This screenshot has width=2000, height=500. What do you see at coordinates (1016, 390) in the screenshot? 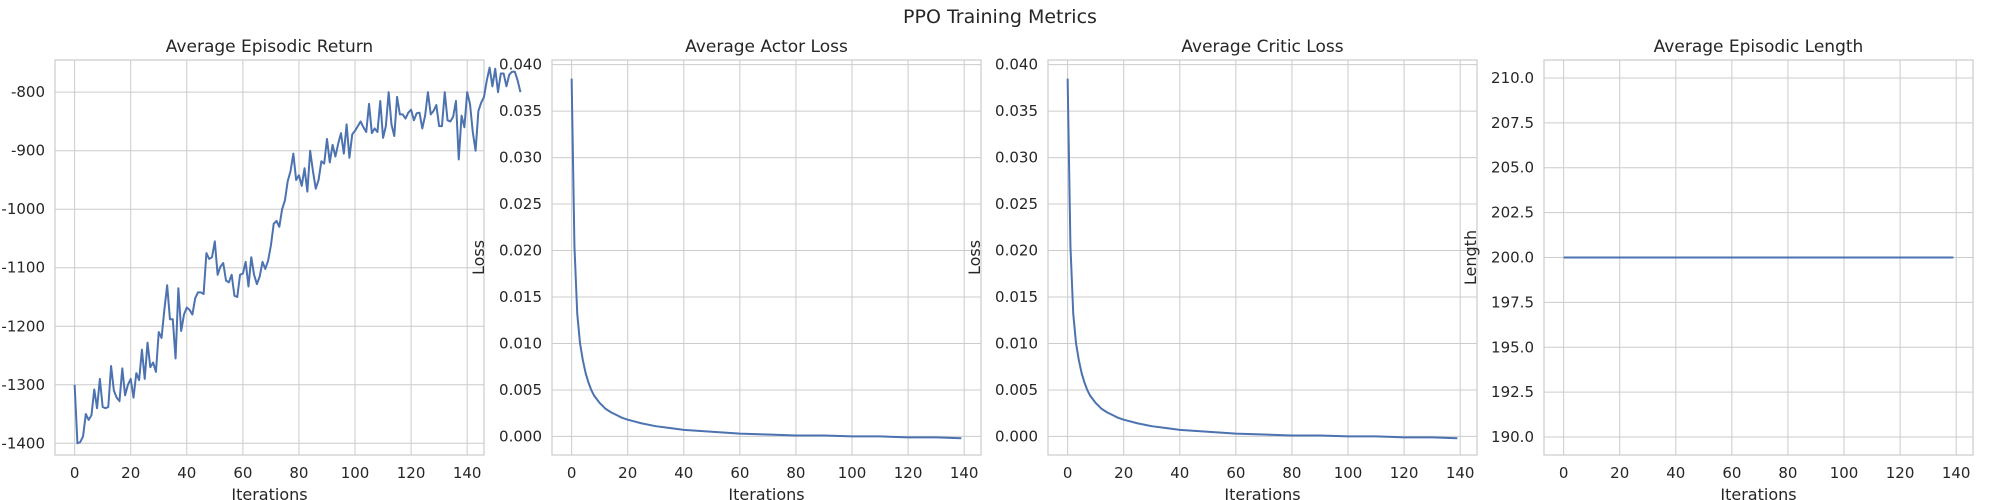
I see `chart-3-y-tick-label: 0.005` at bounding box center [1016, 390].